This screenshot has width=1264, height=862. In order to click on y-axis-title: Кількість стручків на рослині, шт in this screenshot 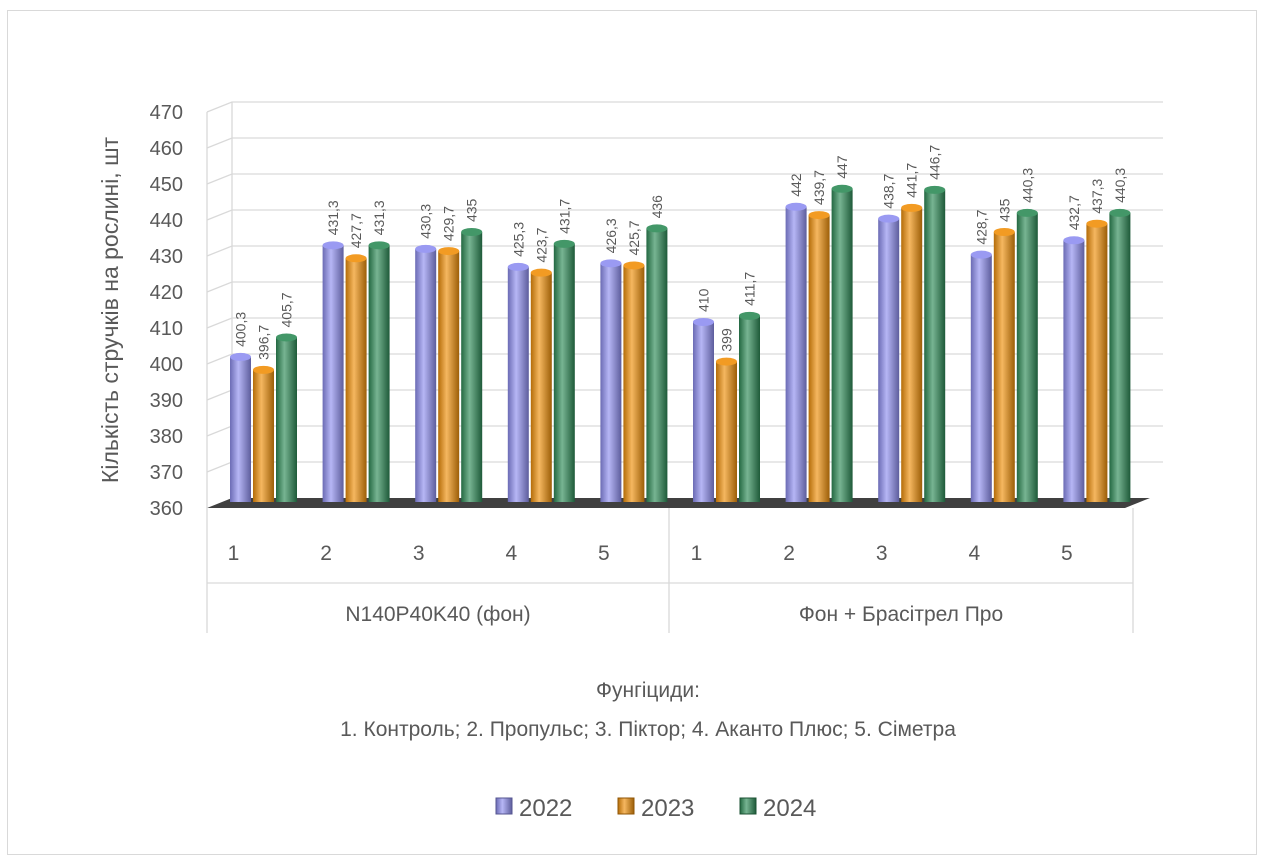, I will do `click(110, 309)`.